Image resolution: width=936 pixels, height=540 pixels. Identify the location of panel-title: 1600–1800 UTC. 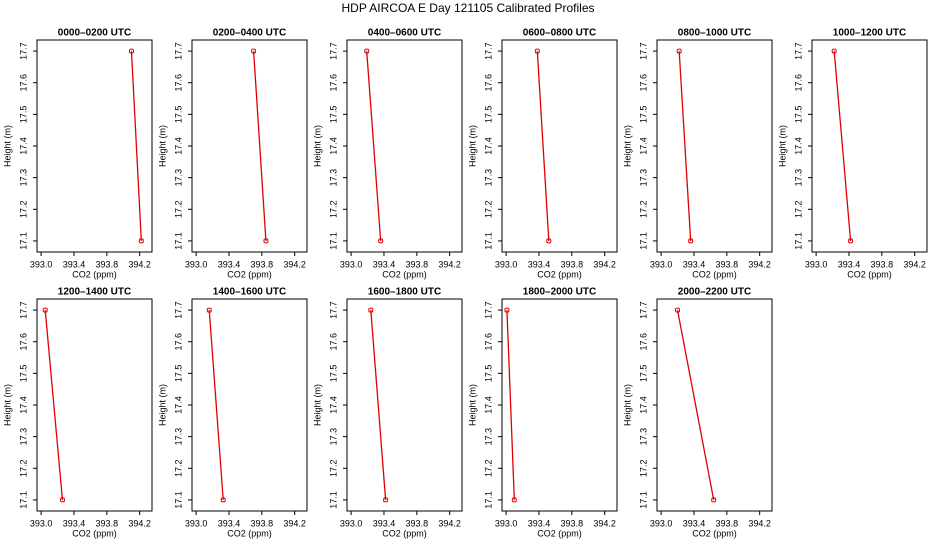
(404, 292).